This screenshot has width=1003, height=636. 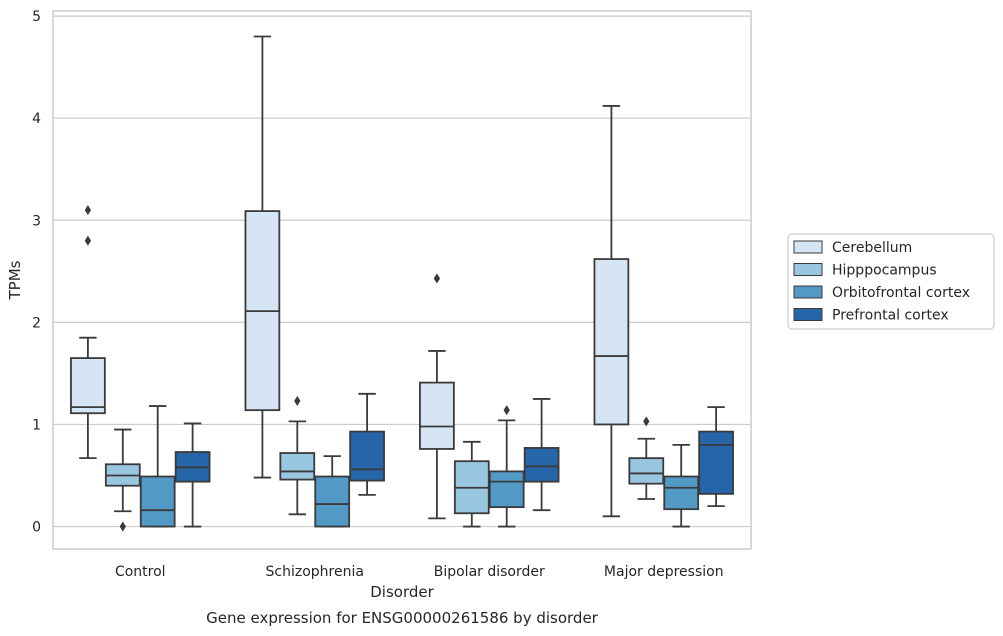 What do you see at coordinates (890, 316) in the screenshot?
I see `legend-entry: Prefrontal cortex` at bounding box center [890, 316].